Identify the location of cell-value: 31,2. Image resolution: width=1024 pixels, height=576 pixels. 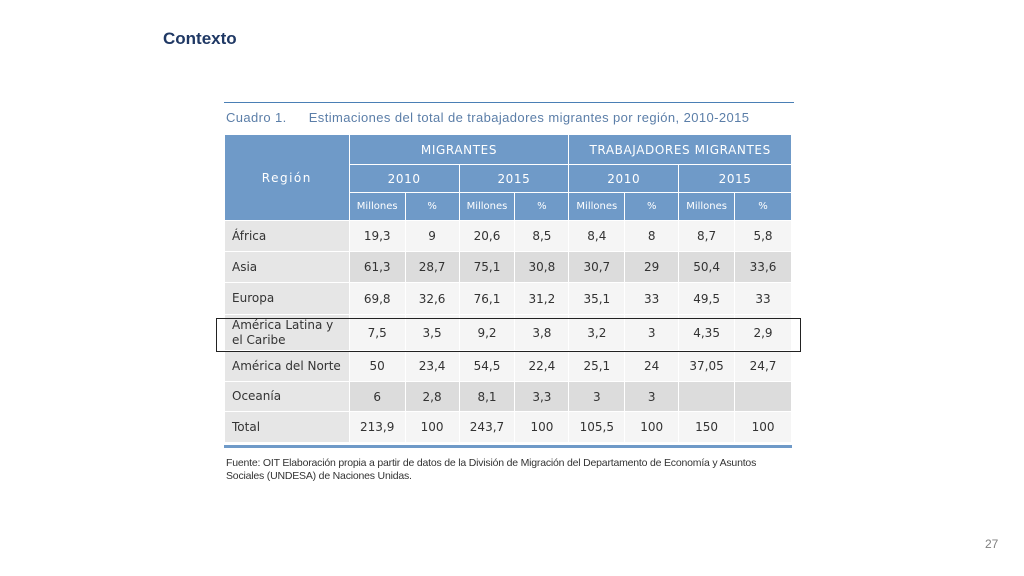
(542, 298).